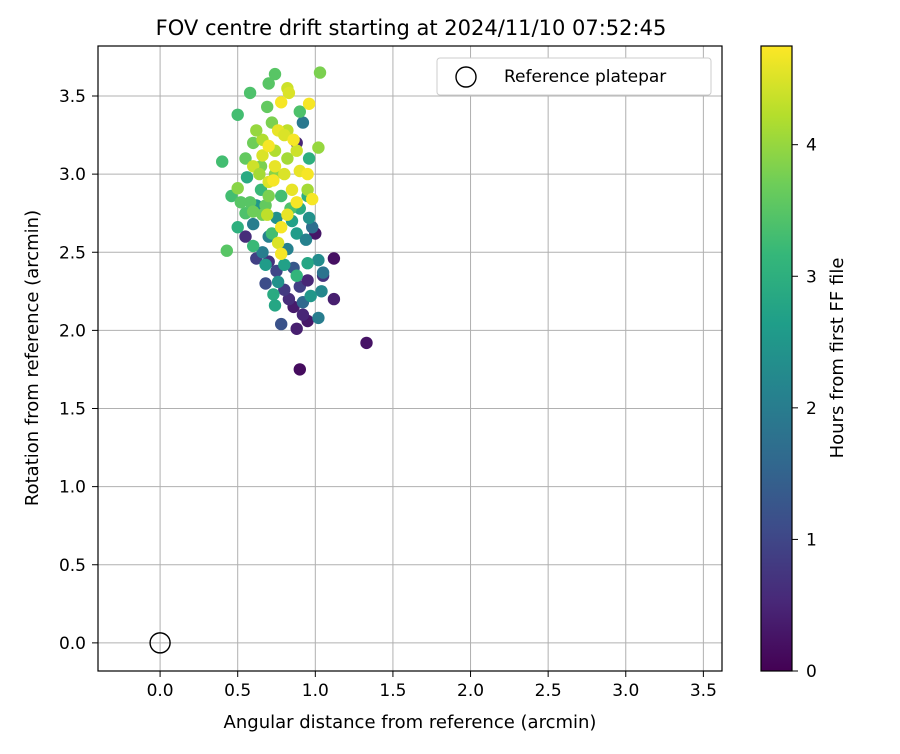 Image resolution: width=900 pixels, height=754 pixels. I want to click on reference-marker-group, so click(160, 643).